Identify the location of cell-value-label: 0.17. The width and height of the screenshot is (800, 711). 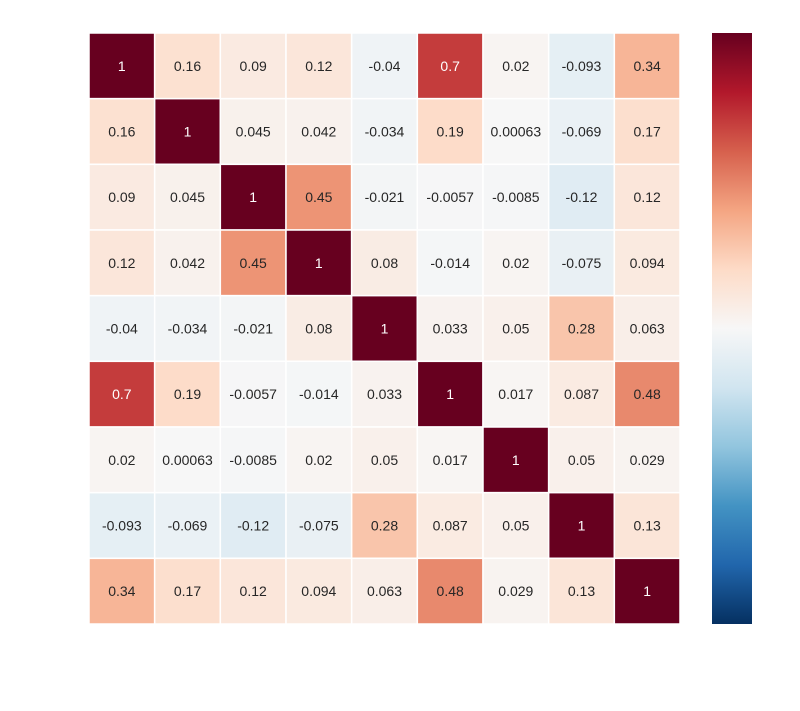
(647, 132).